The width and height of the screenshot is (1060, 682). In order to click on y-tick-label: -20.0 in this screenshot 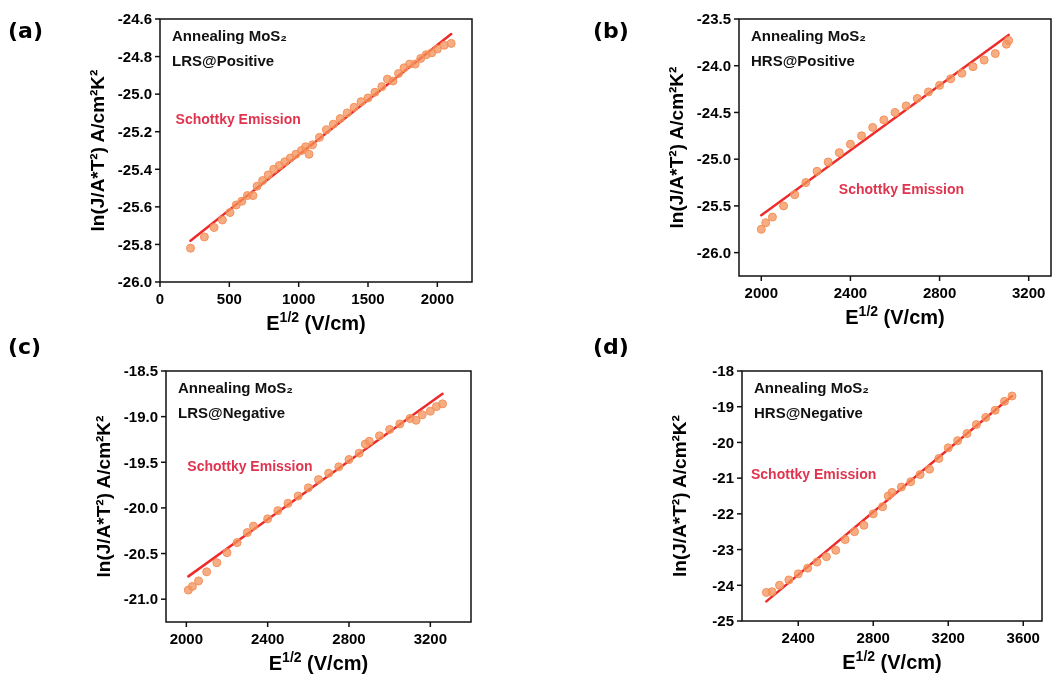, I will do `click(140, 508)`.